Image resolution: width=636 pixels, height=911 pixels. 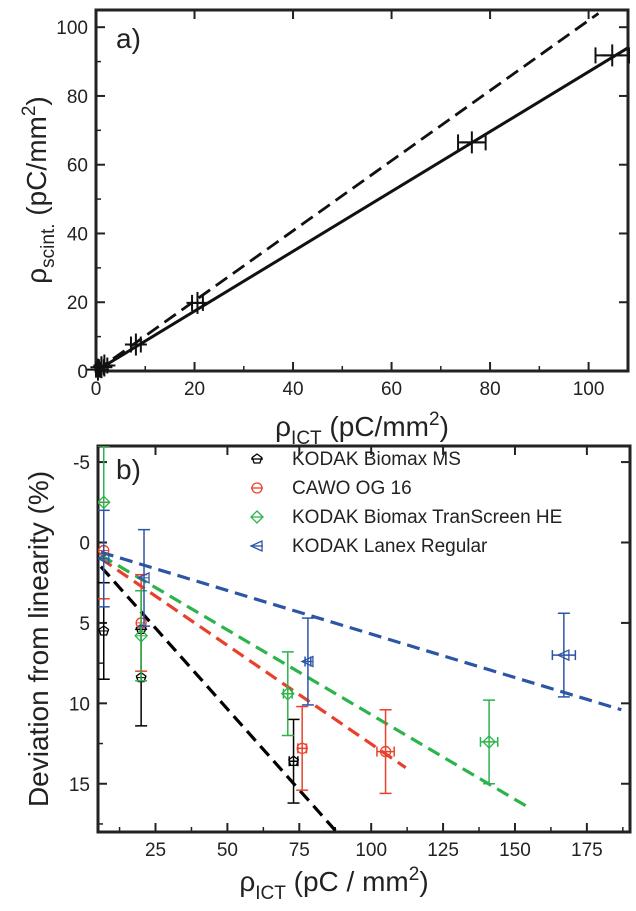 What do you see at coordinates (490, 389) in the screenshot?
I see `x-tick-label: 80` at bounding box center [490, 389].